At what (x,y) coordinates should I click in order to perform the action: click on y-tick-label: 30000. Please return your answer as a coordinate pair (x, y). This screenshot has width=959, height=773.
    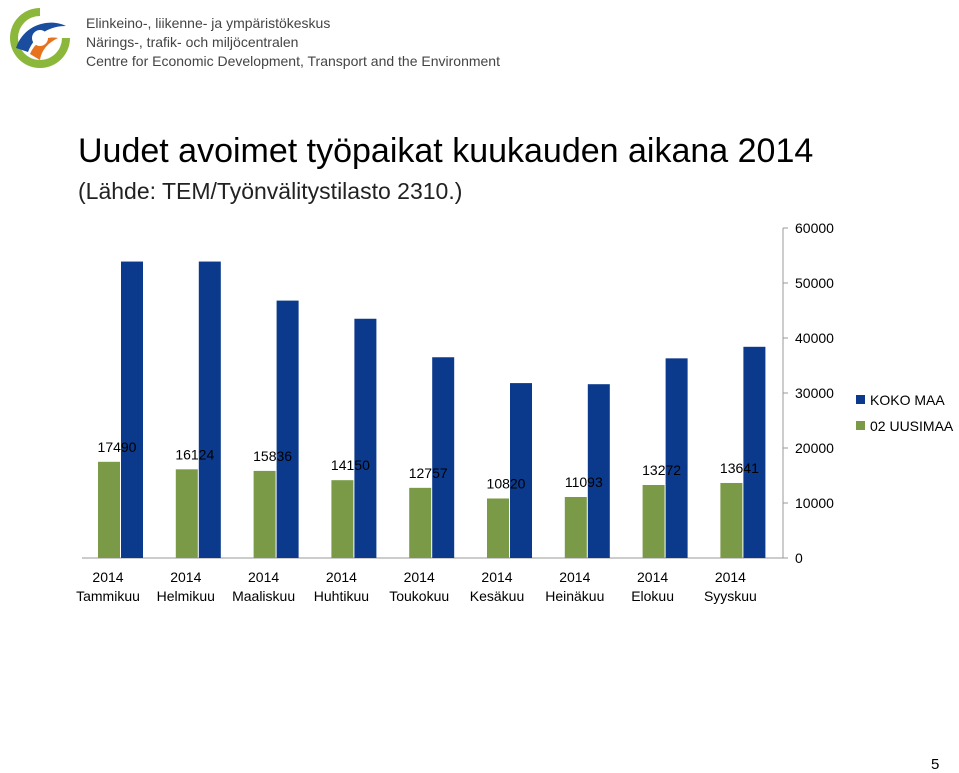
    Looking at the image, I should click on (814, 393).